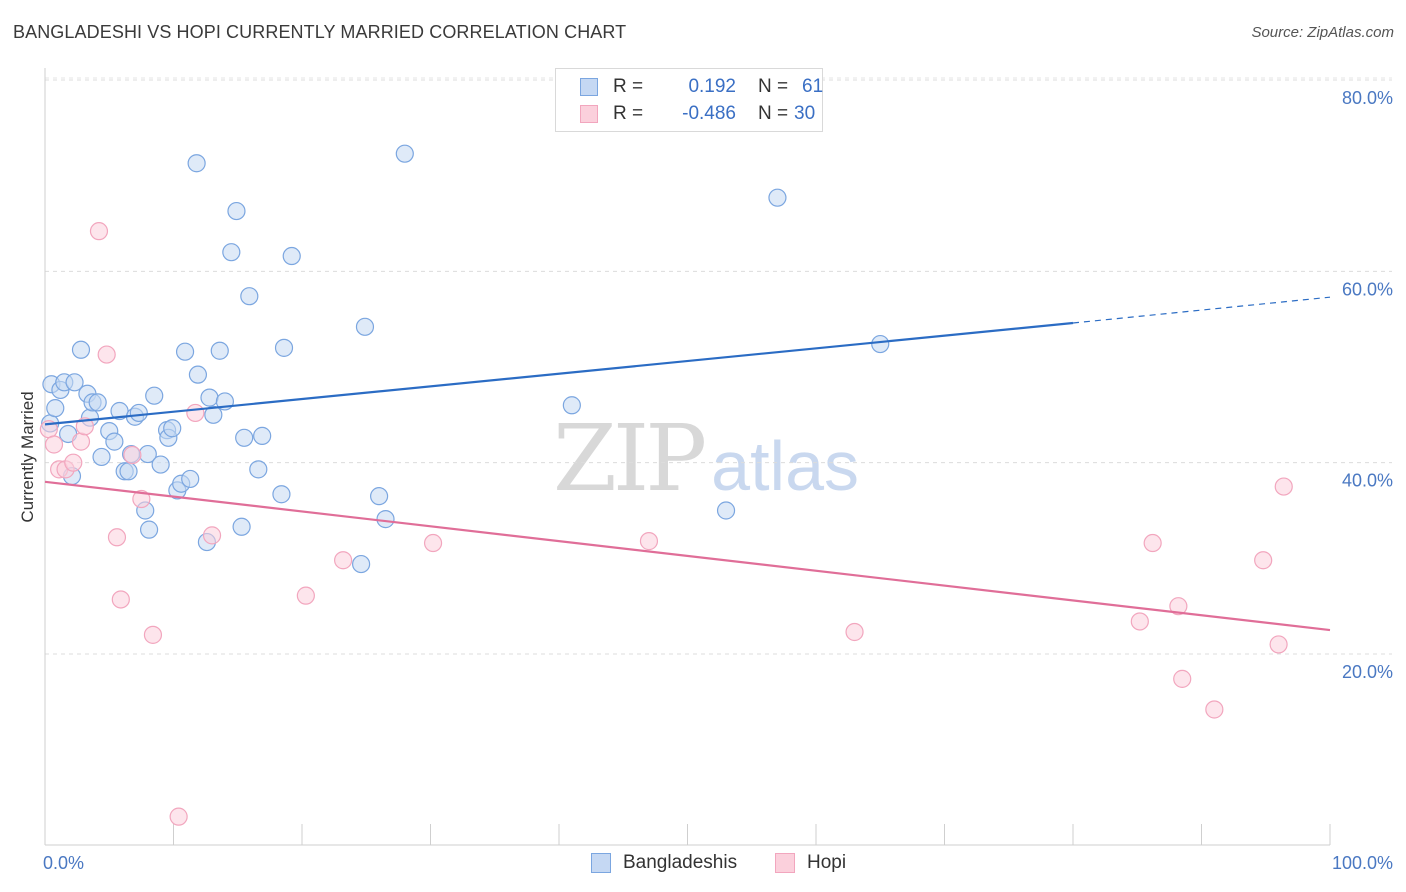  I want to click on bottom-legend-label-bangladeshis: Bangladeshis, so click(680, 862).